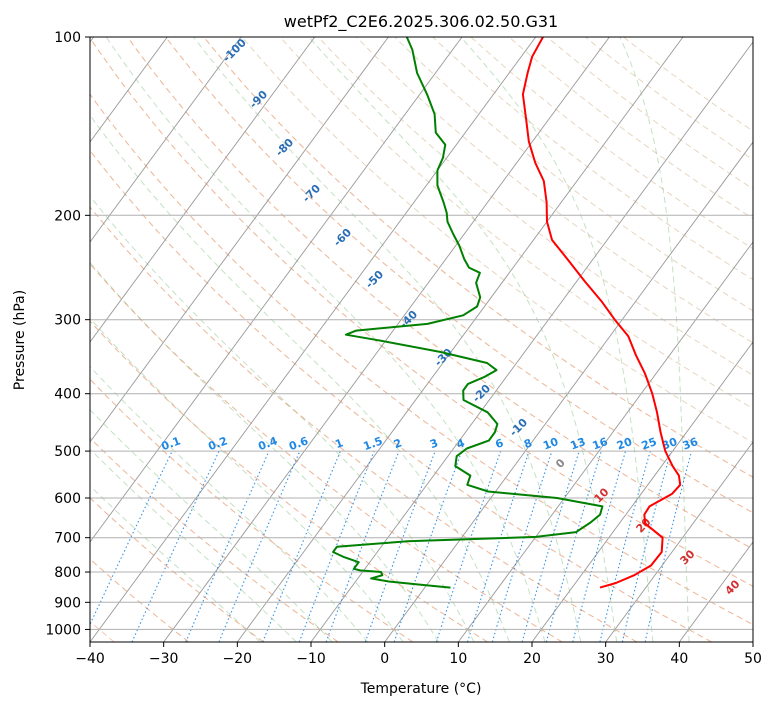 Image resolution: width=775 pixels, height=708 pixels. What do you see at coordinates (578, 443) in the screenshot?
I see `mixing-ratio-label: 13` at bounding box center [578, 443].